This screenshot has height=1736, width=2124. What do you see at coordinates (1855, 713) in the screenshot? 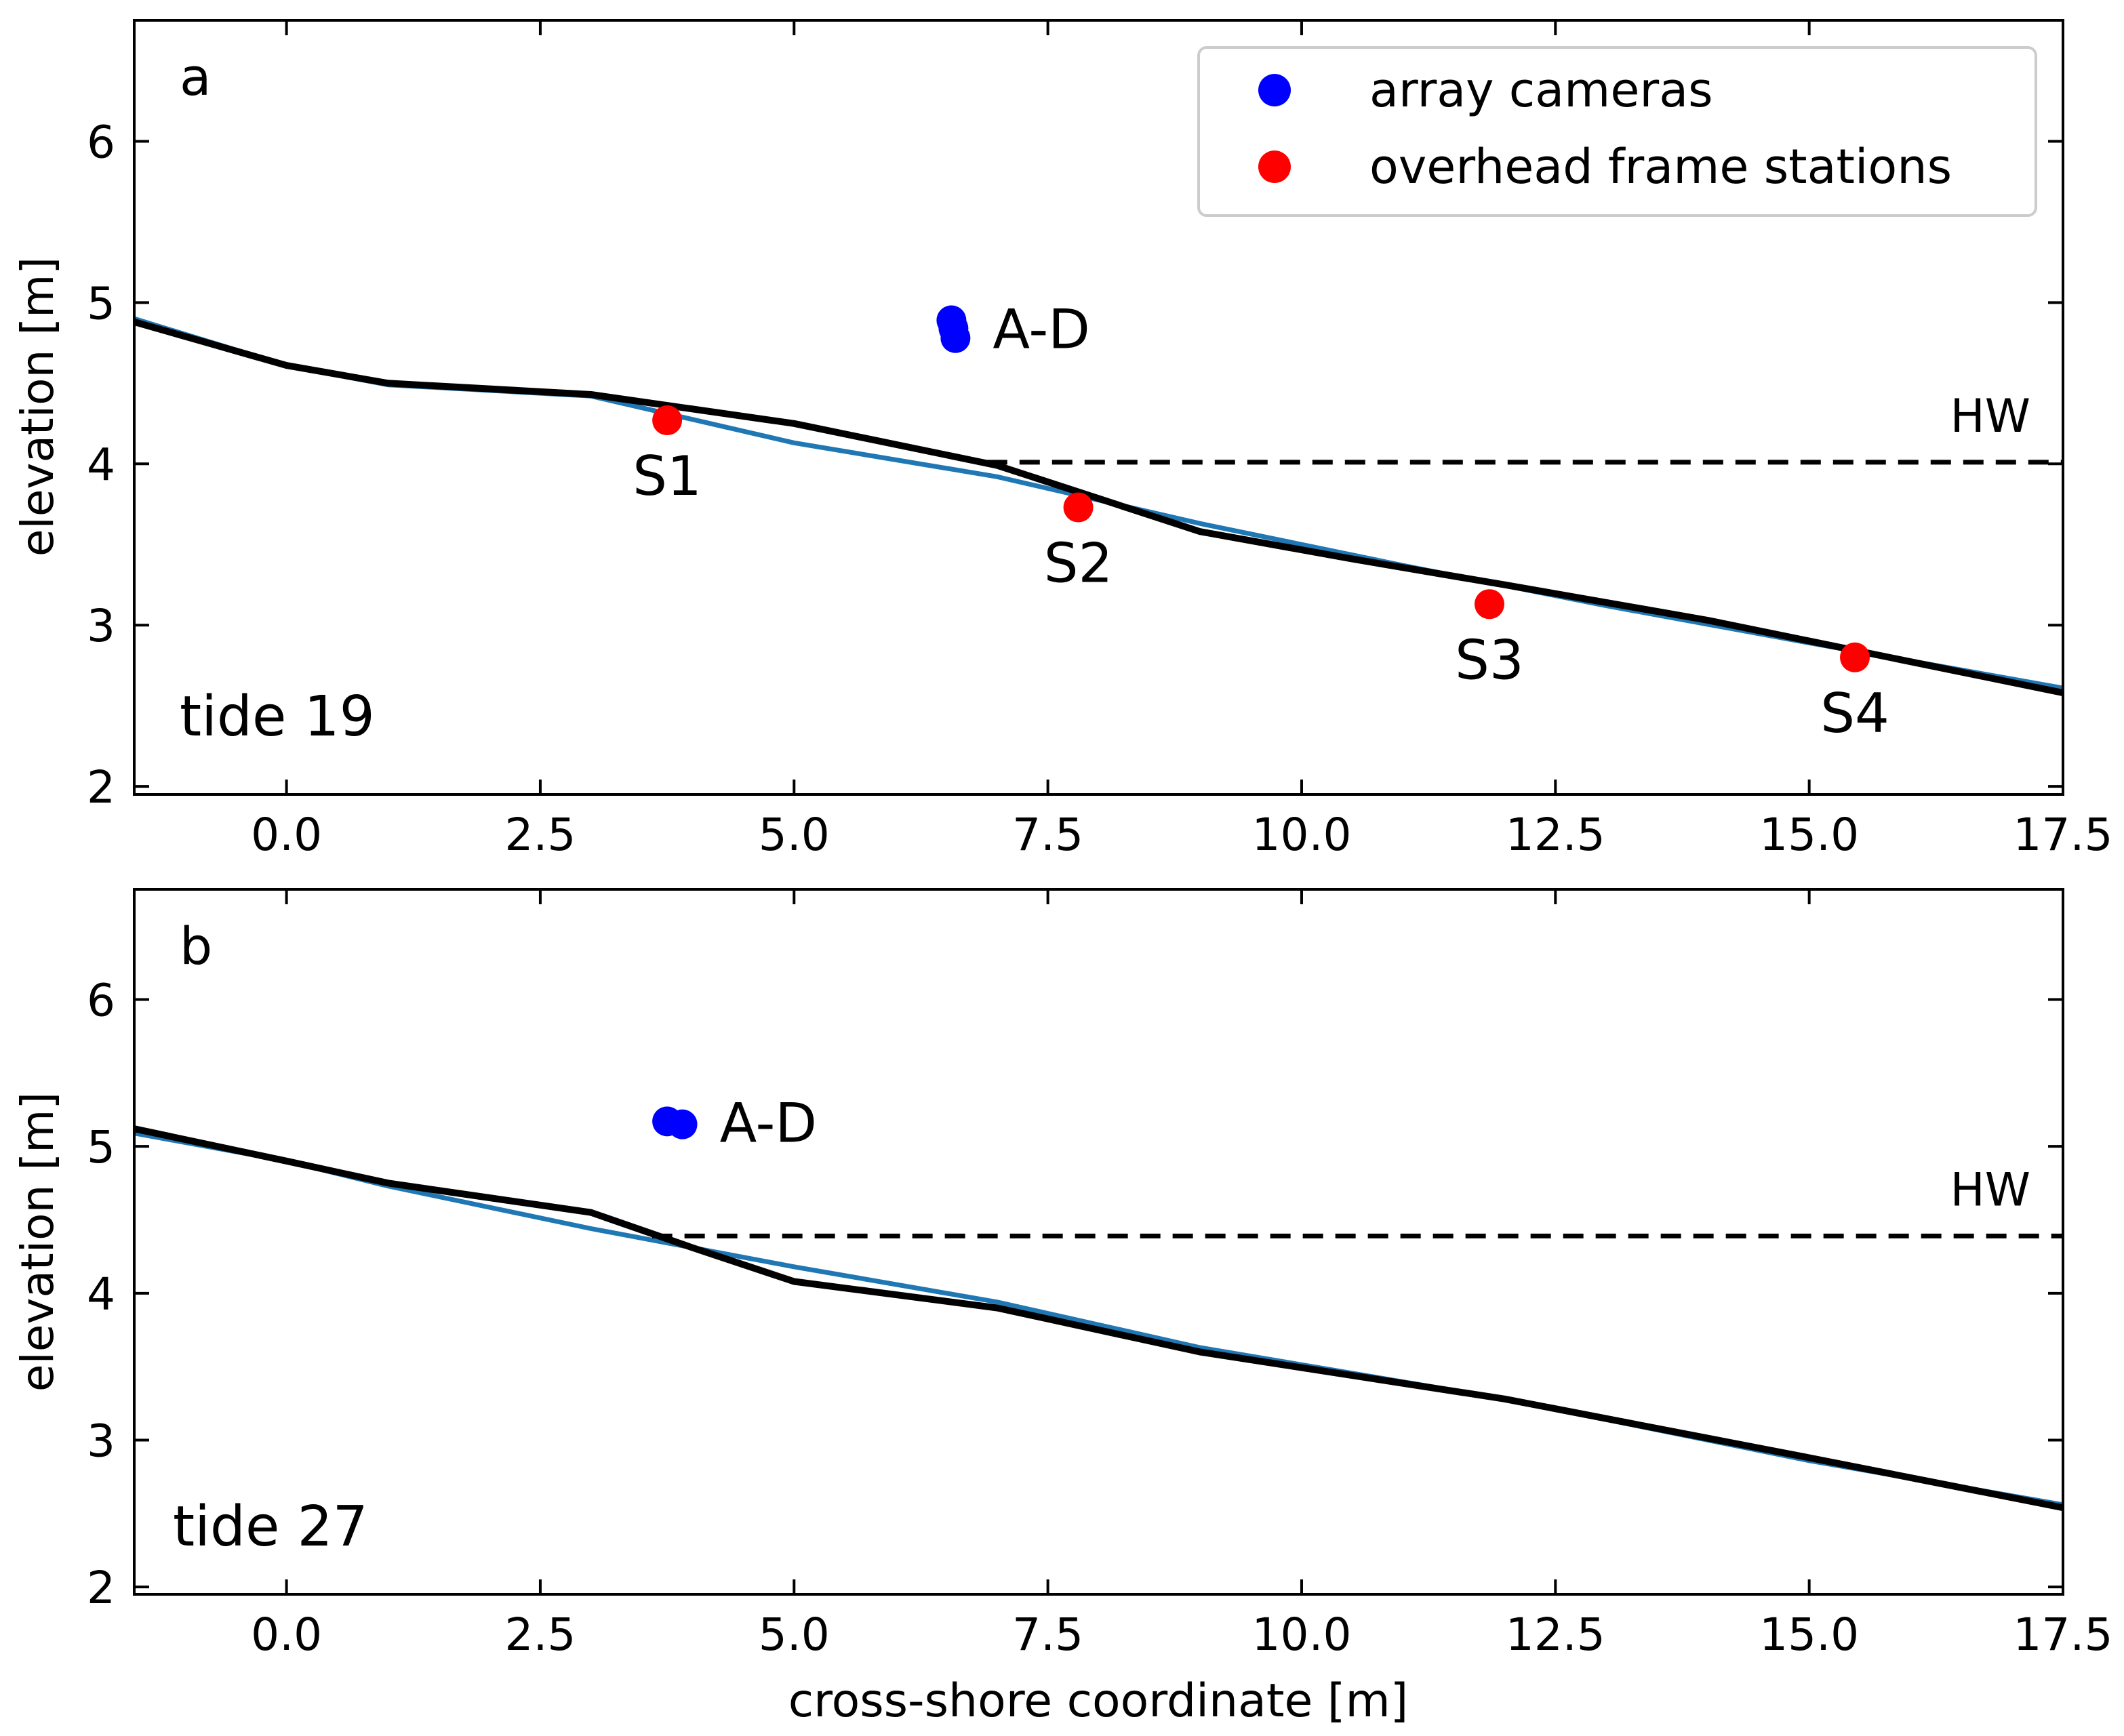
I see `station-label: S4` at bounding box center [1855, 713].